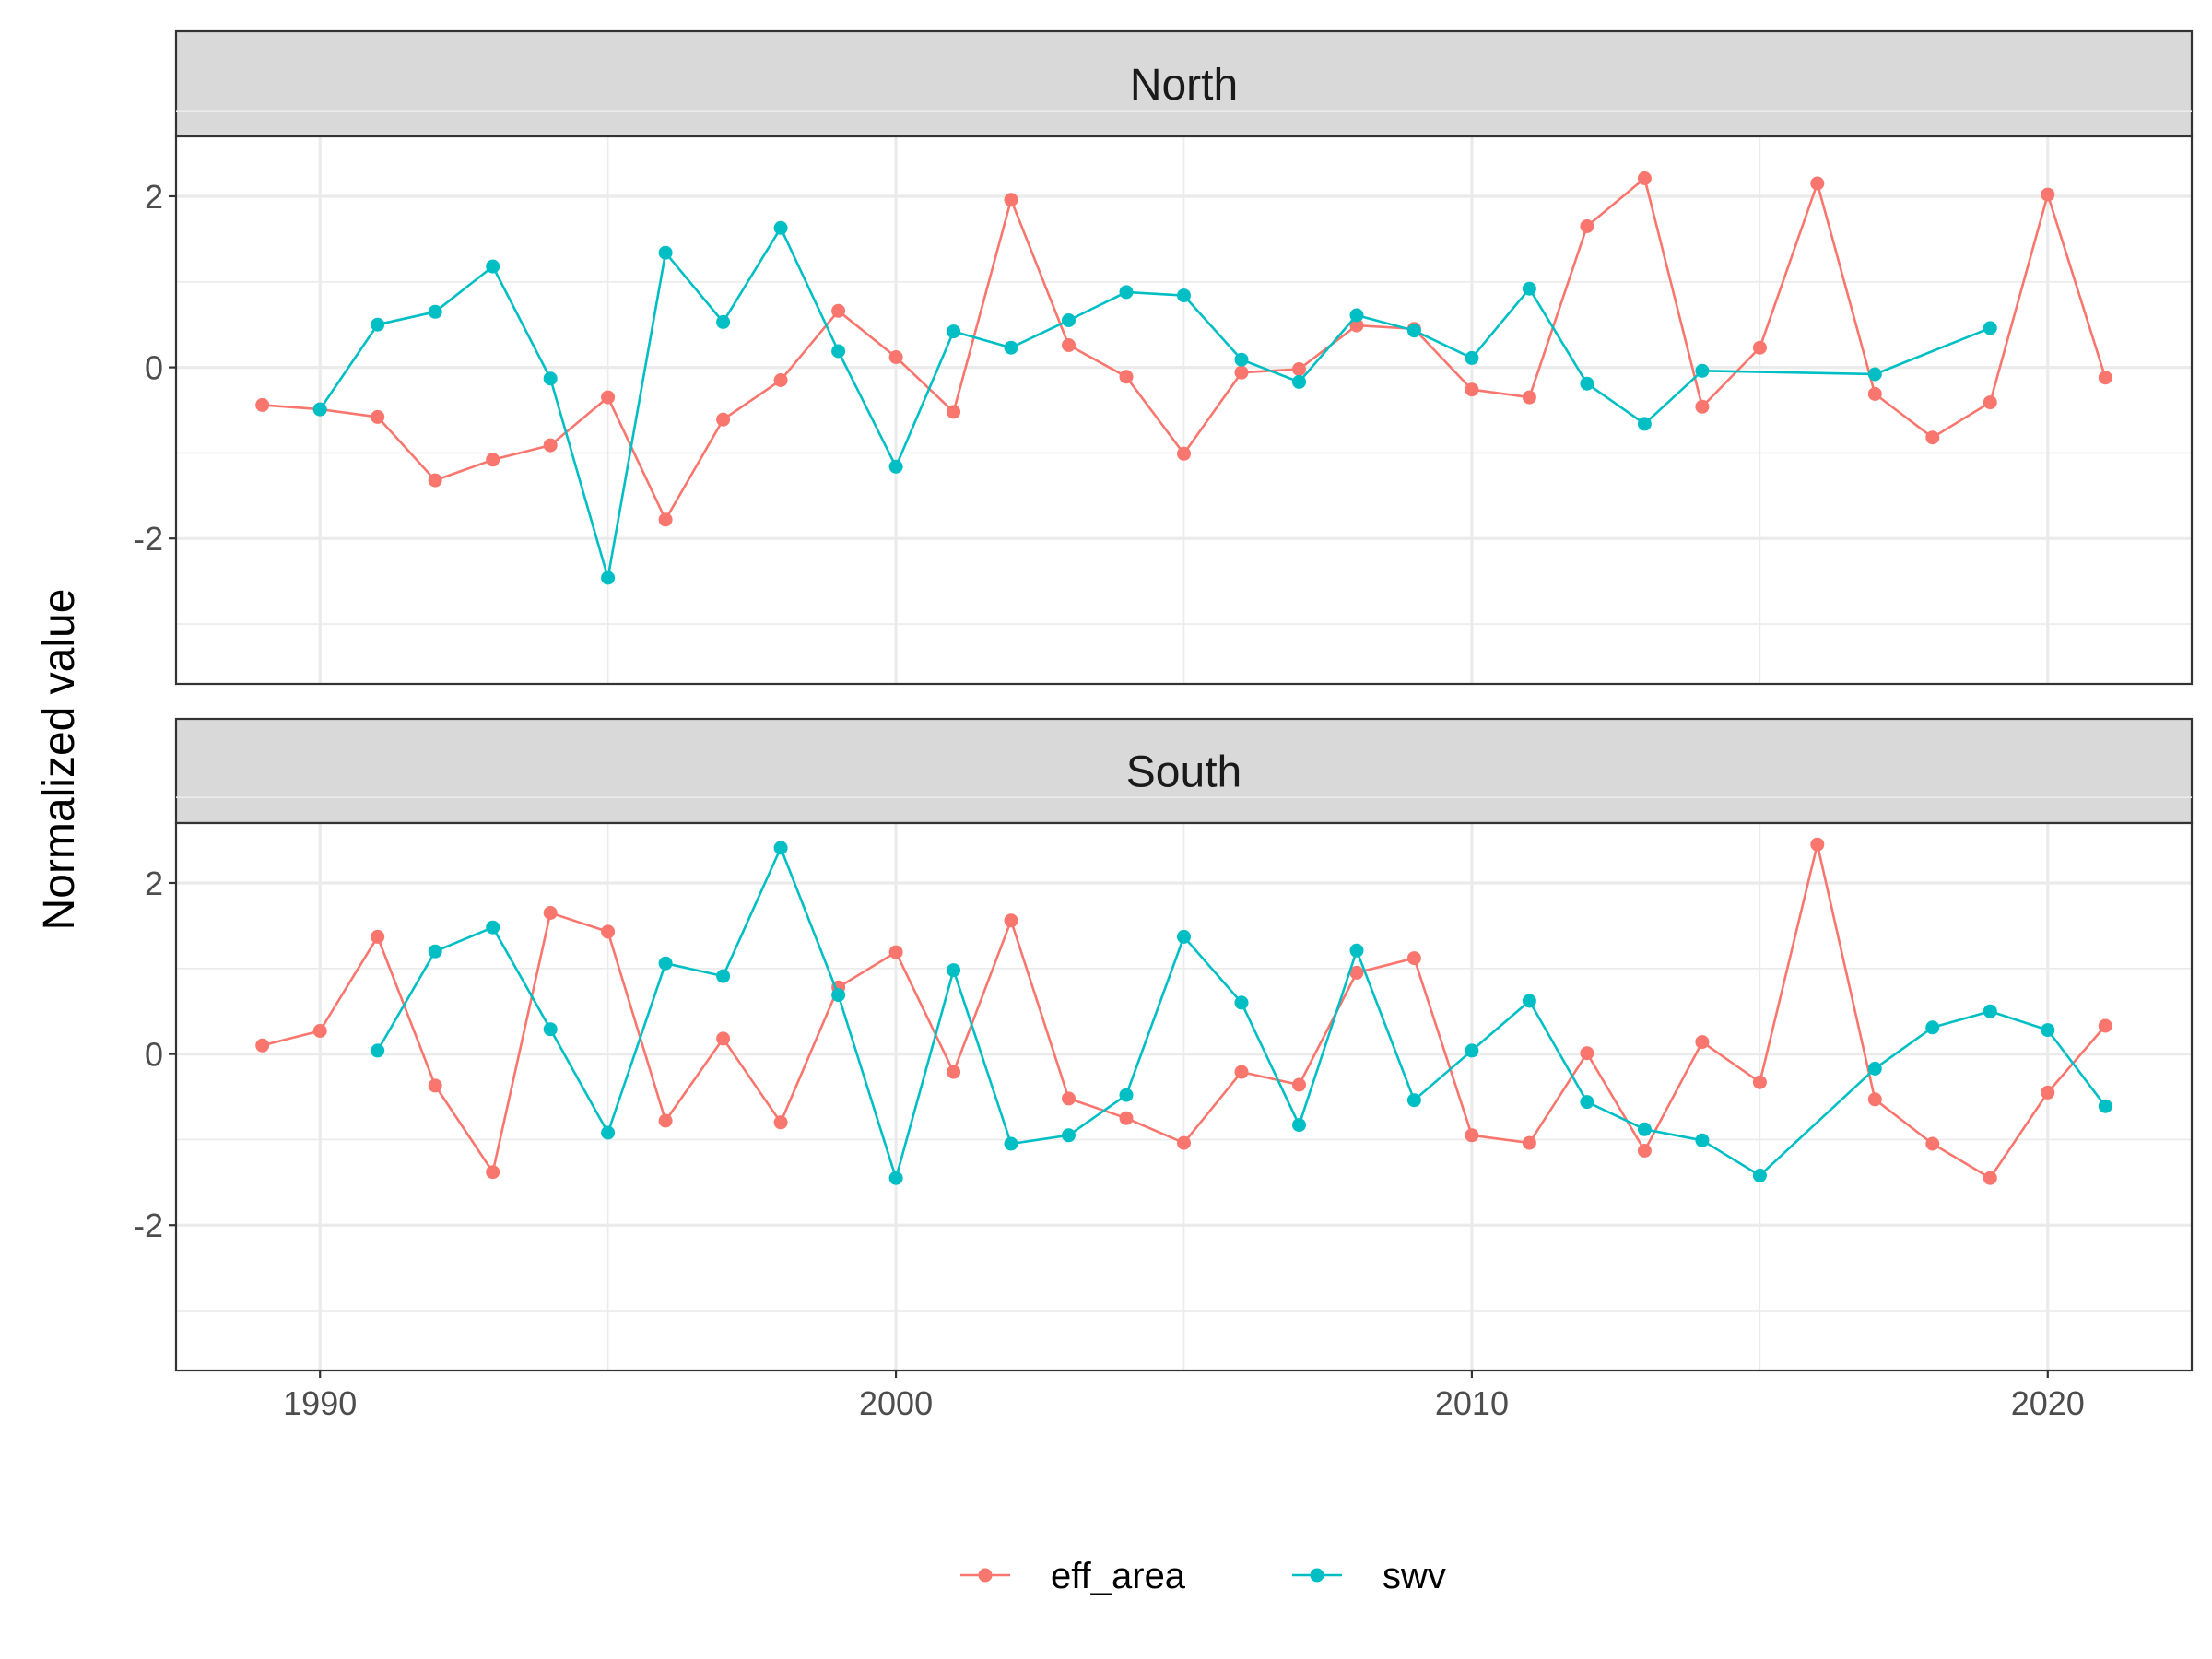  What do you see at coordinates (1118, 1576) in the screenshot?
I see `legend-label-eff_area: eff_area` at bounding box center [1118, 1576].